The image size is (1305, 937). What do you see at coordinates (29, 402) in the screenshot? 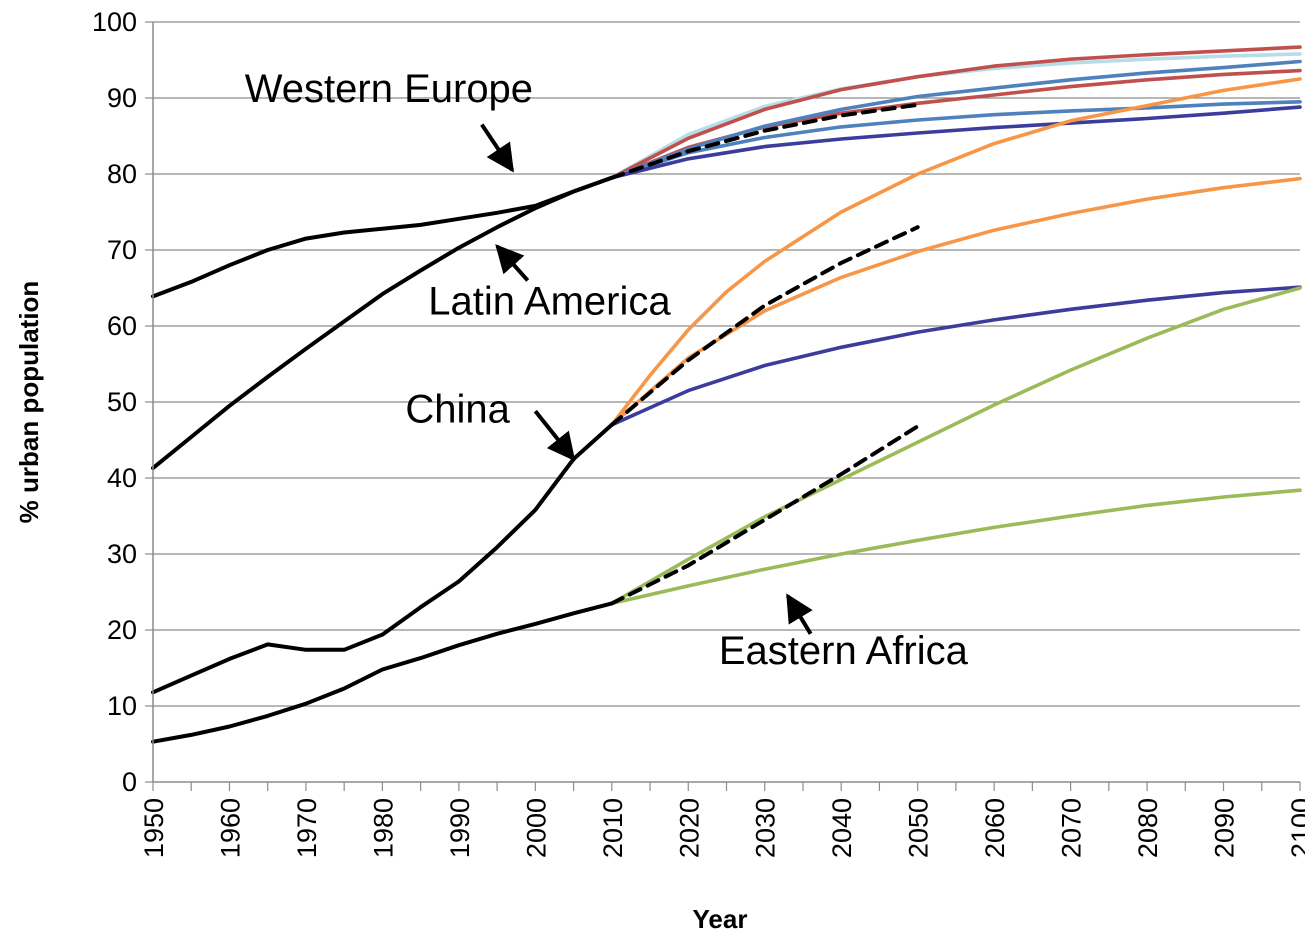
I see `y-axis-title: % urban population` at bounding box center [29, 402].